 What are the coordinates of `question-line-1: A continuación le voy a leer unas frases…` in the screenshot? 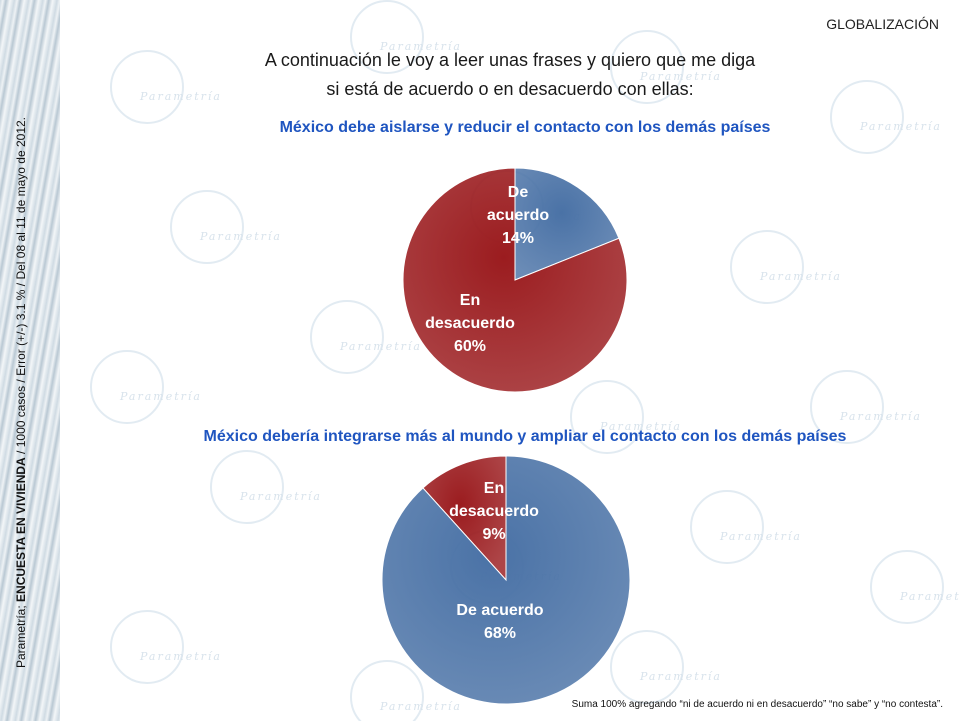 It's located at (510, 60).